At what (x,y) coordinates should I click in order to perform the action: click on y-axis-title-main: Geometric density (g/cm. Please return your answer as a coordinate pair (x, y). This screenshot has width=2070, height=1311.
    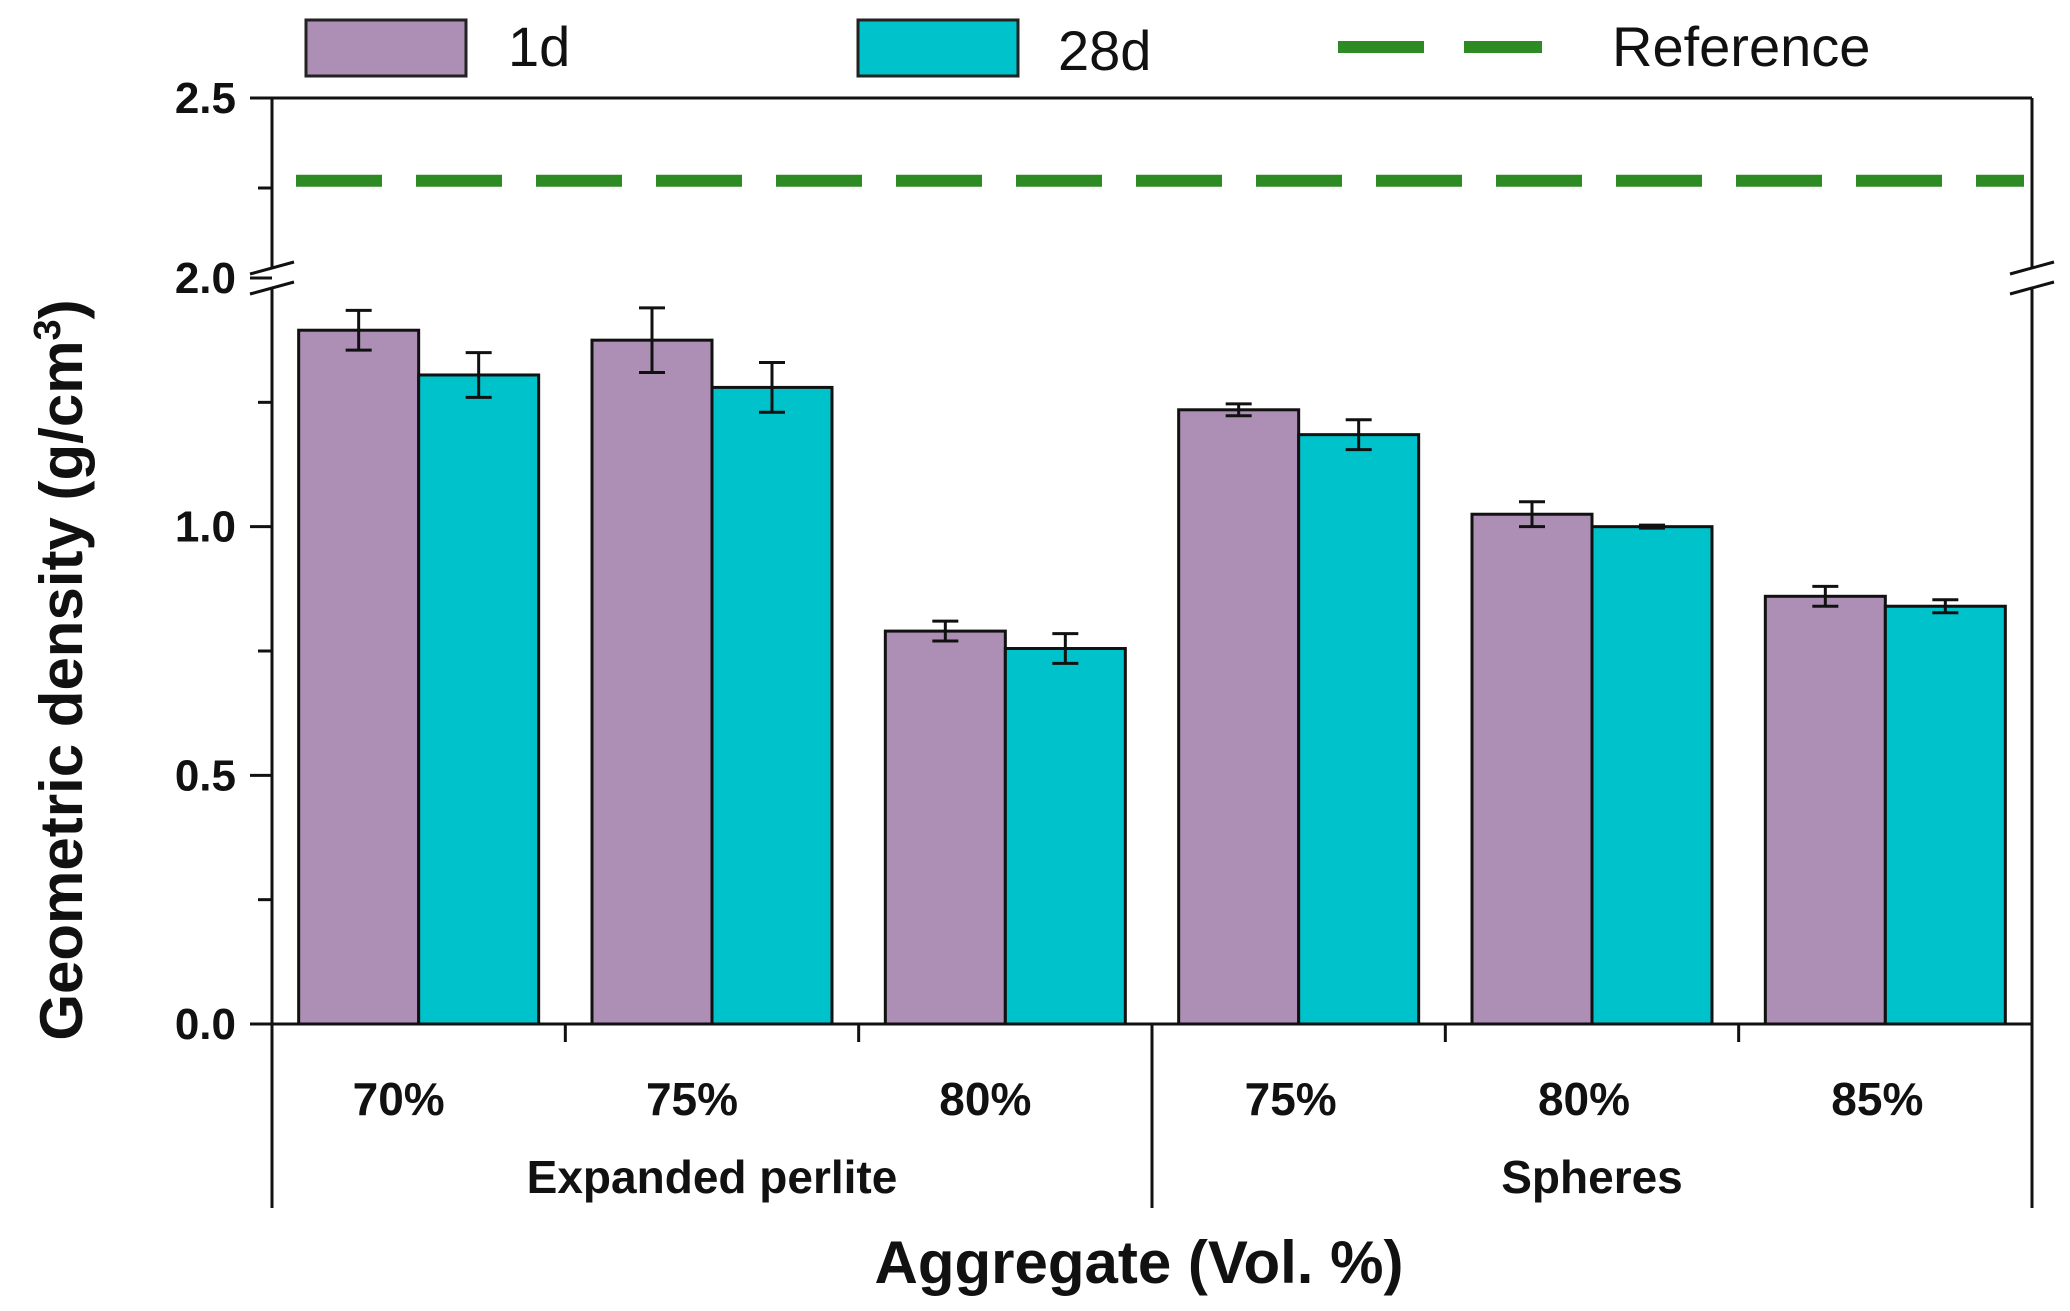
    Looking at the image, I should click on (61, 690).